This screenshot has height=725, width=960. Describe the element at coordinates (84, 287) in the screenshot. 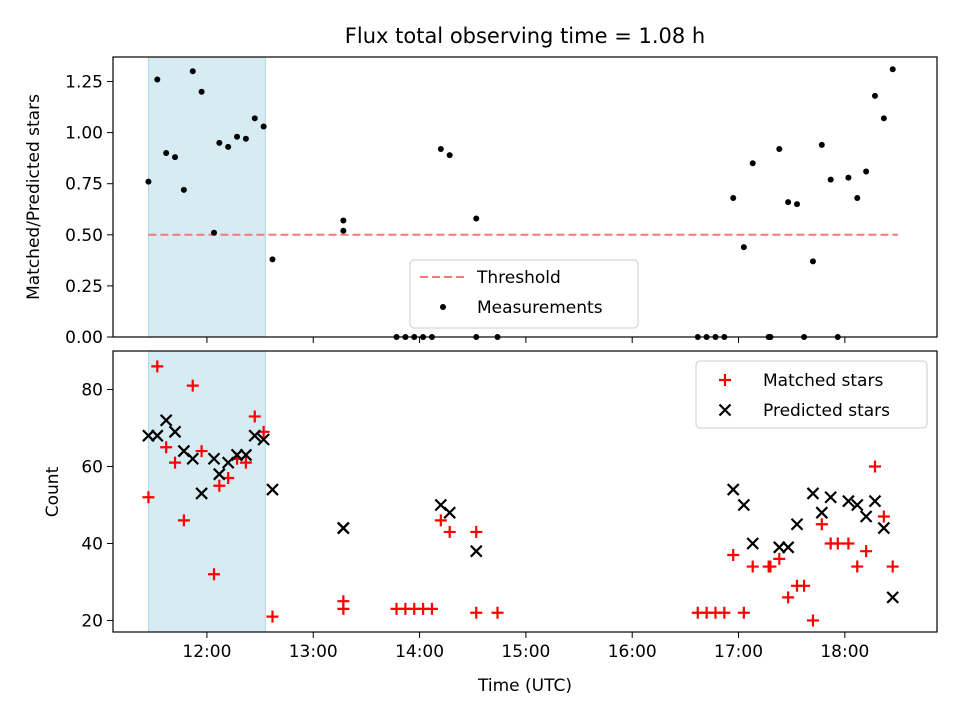

I see `ratio-y-tick-label: 0.25` at that location.